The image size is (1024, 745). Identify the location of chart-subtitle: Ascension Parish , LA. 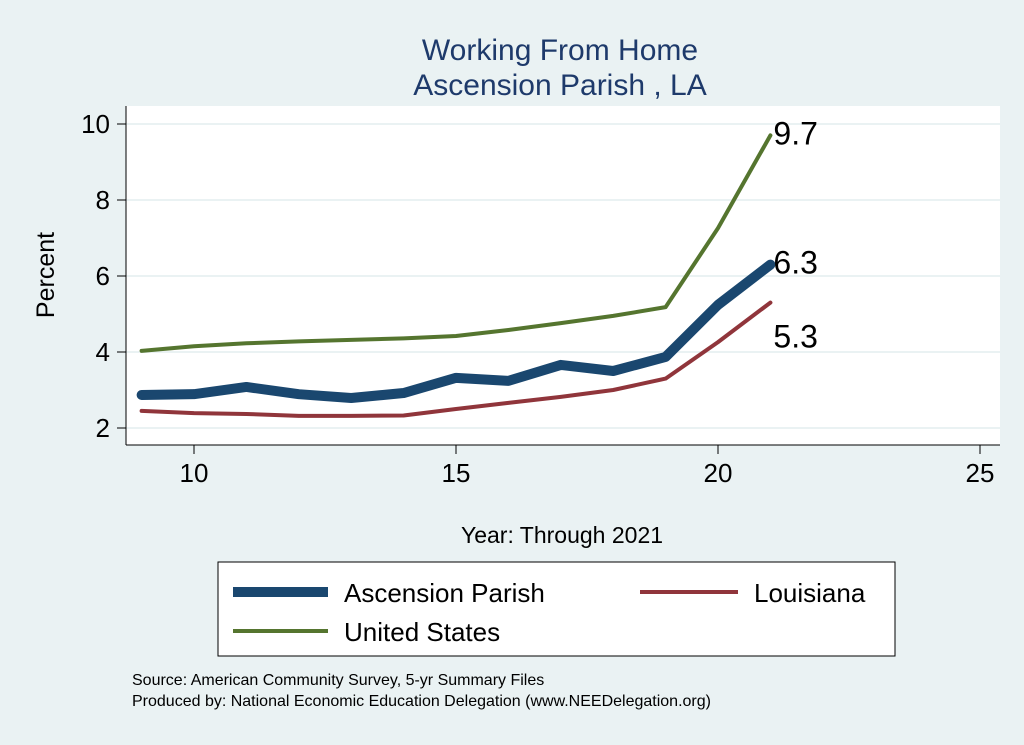
(559, 85).